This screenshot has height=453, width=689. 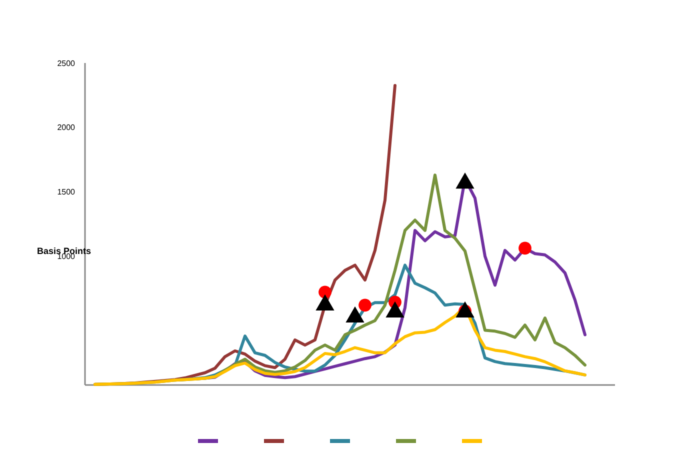 I want to click on y-tick-label: 2500, so click(x=66, y=63).